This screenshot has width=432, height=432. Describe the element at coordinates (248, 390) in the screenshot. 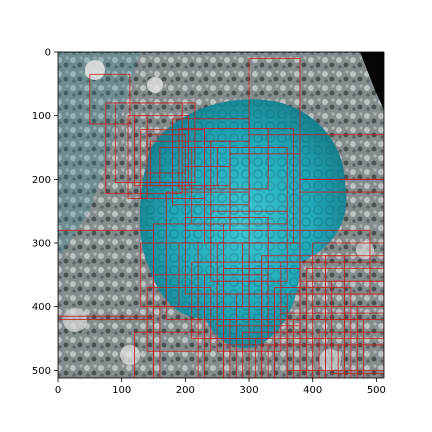

I see `x-tick-label: 300` at that location.